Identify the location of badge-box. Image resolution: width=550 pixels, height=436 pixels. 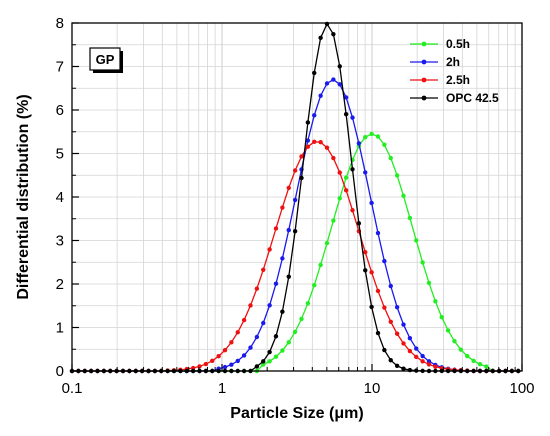
(105, 59).